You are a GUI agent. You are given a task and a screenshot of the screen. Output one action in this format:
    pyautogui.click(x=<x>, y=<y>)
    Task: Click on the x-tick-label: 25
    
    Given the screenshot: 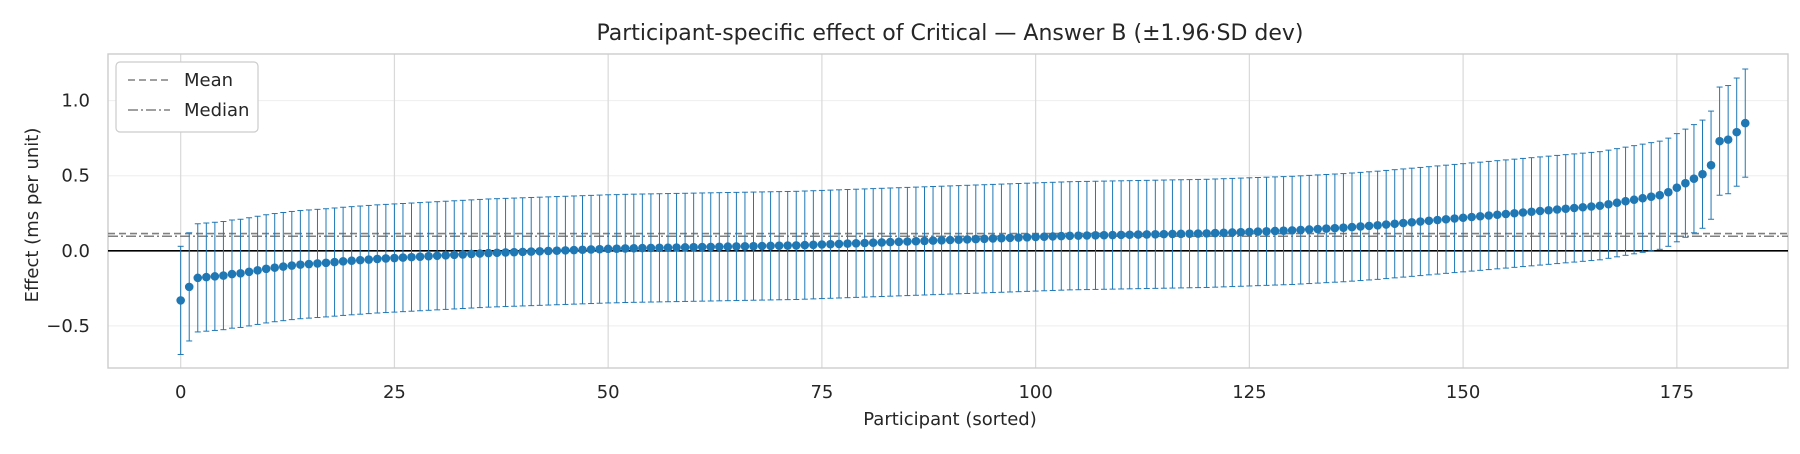 What is the action you would take?
    pyautogui.click(x=394, y=392)
    